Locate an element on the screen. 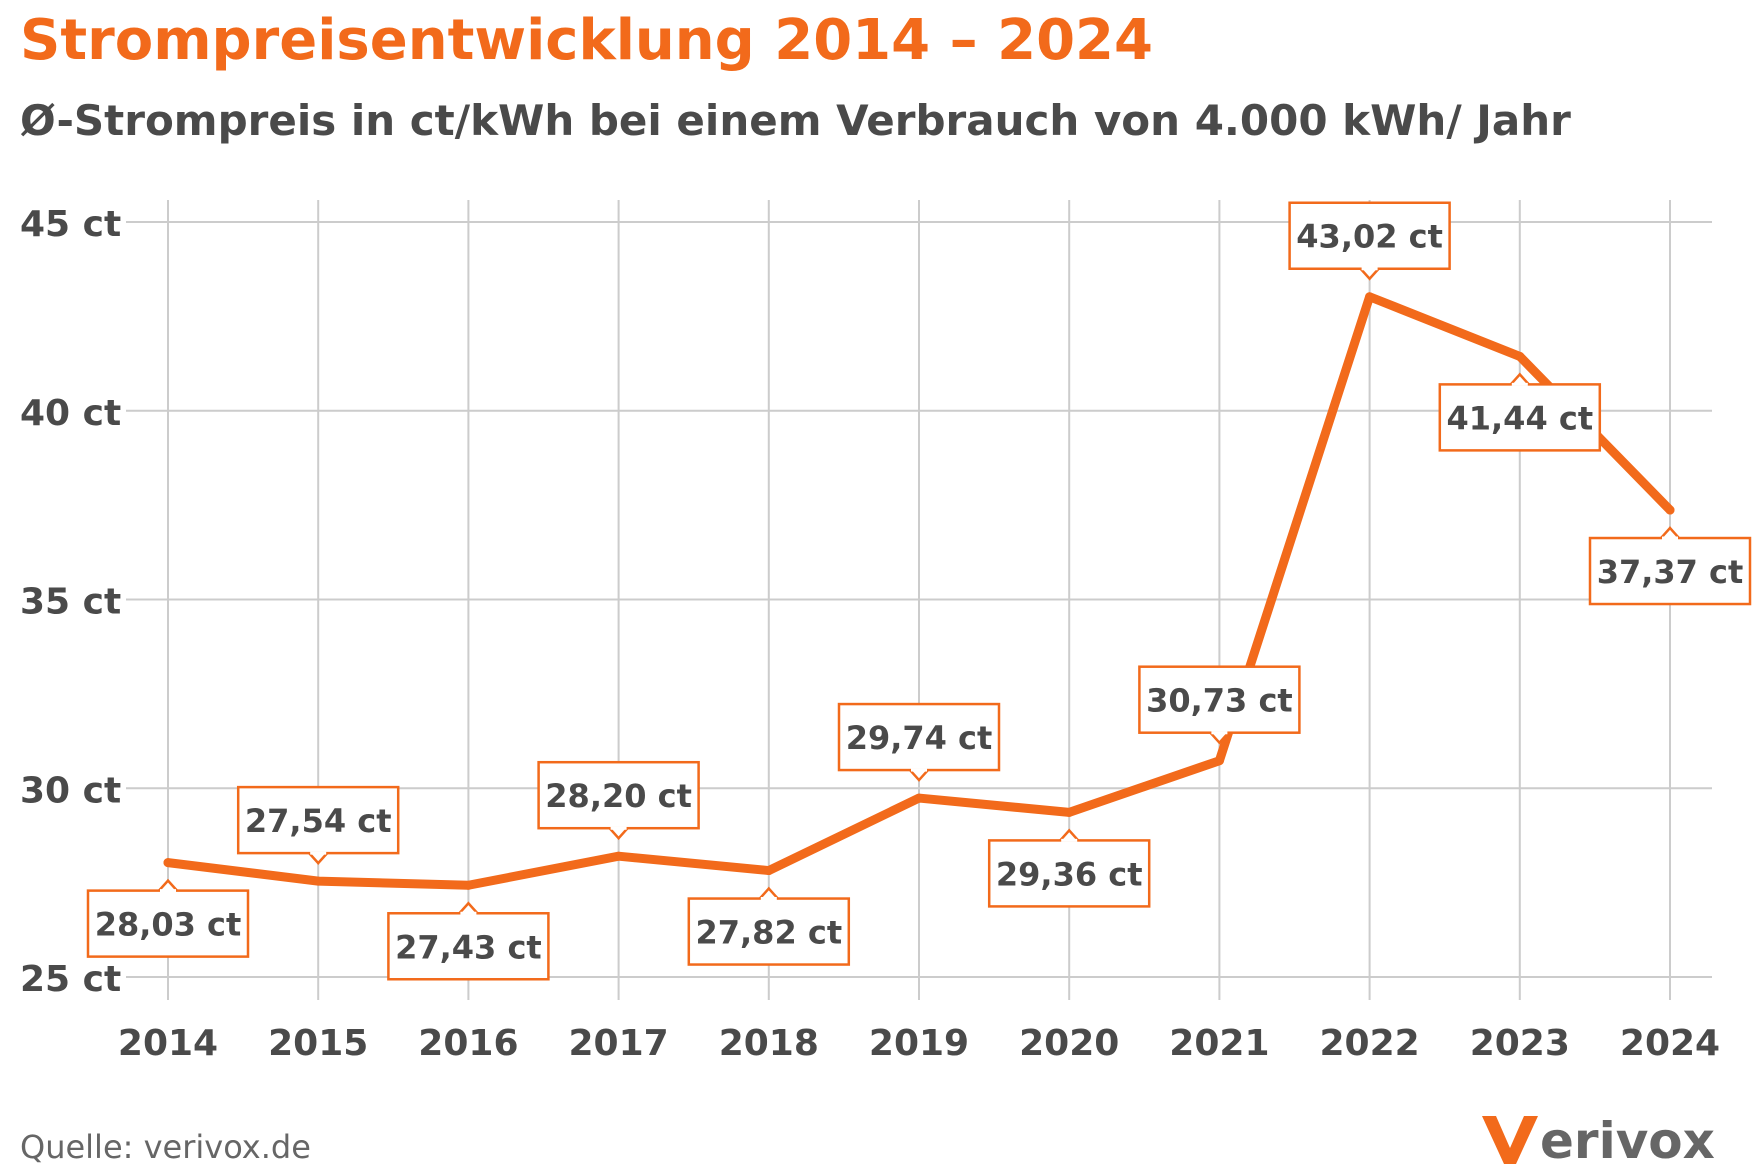 The image size is (1757, 1175). verivox-logo: erivox is located at coordinates (1598, 1140).